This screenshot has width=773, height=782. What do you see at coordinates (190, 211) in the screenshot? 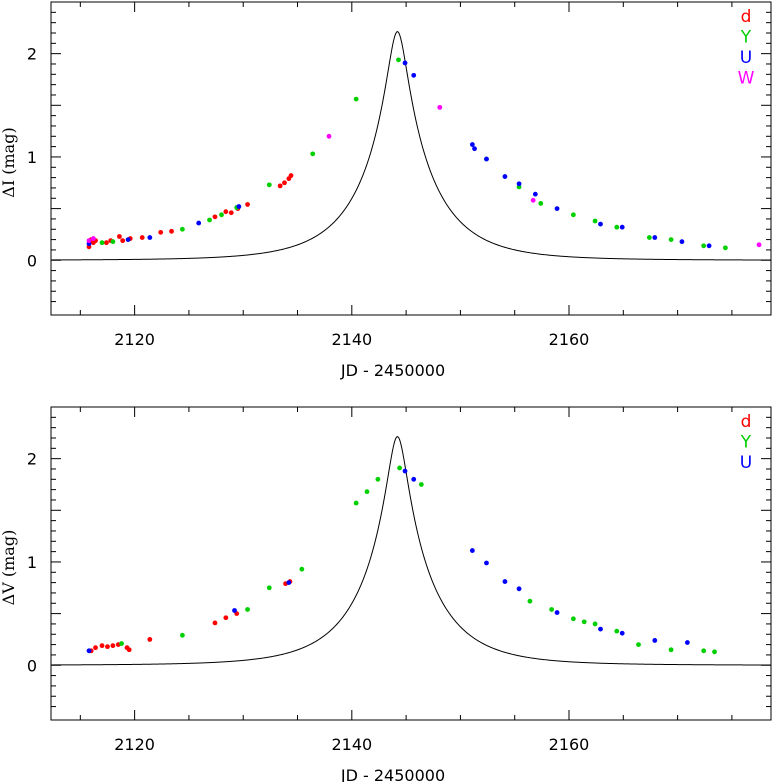
I see `series-d` at bounding box center [190, 211].